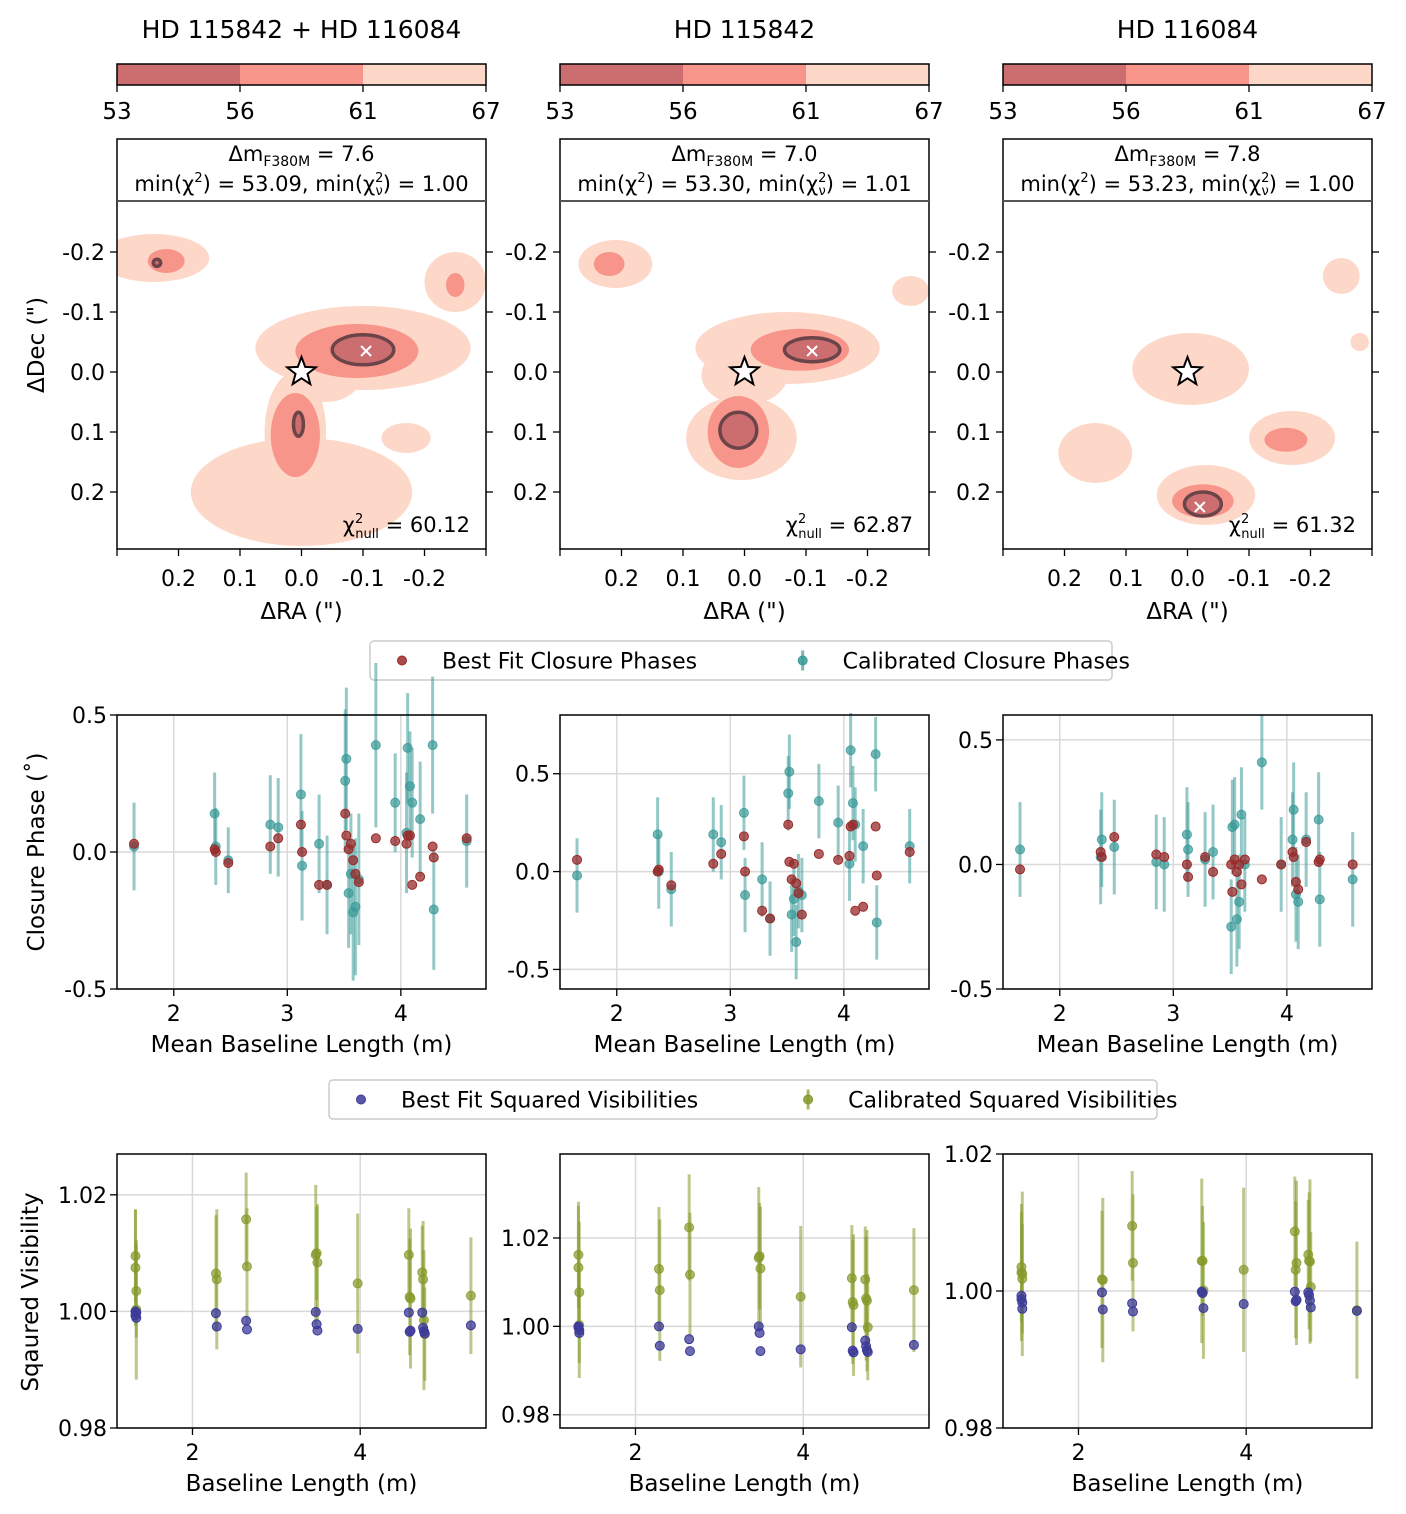  What do you see at coordinates (1187, 185) in the screenshot?
I see `chi2-min-label: min(χ2) = 53.23, min(χ2 ν) = 1.00` at bounding box center [1187, 185].